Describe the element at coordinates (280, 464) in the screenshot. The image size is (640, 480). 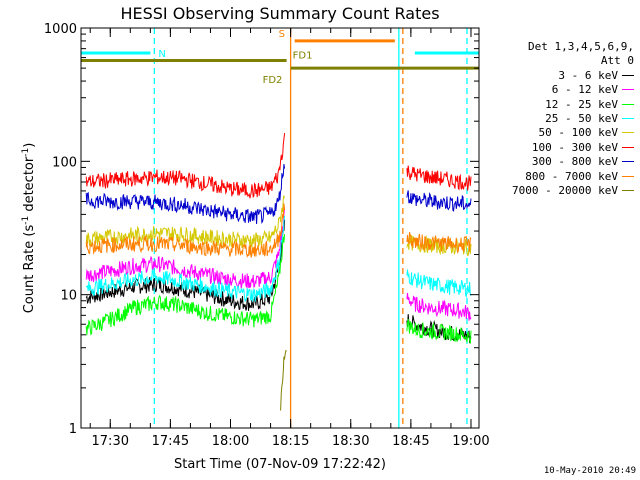
I see `x-axis-label: Start Time (07-Nov-09 17:22:42)` at that location.